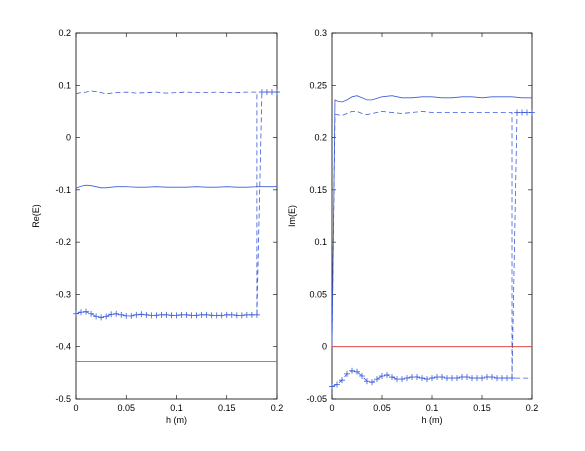 This screenshot has height=451, width=585. What do you see at coordinates (63, 399) in the screenshot?
I see `y-tick-label: -0.5` at bounding box center [63, 399].